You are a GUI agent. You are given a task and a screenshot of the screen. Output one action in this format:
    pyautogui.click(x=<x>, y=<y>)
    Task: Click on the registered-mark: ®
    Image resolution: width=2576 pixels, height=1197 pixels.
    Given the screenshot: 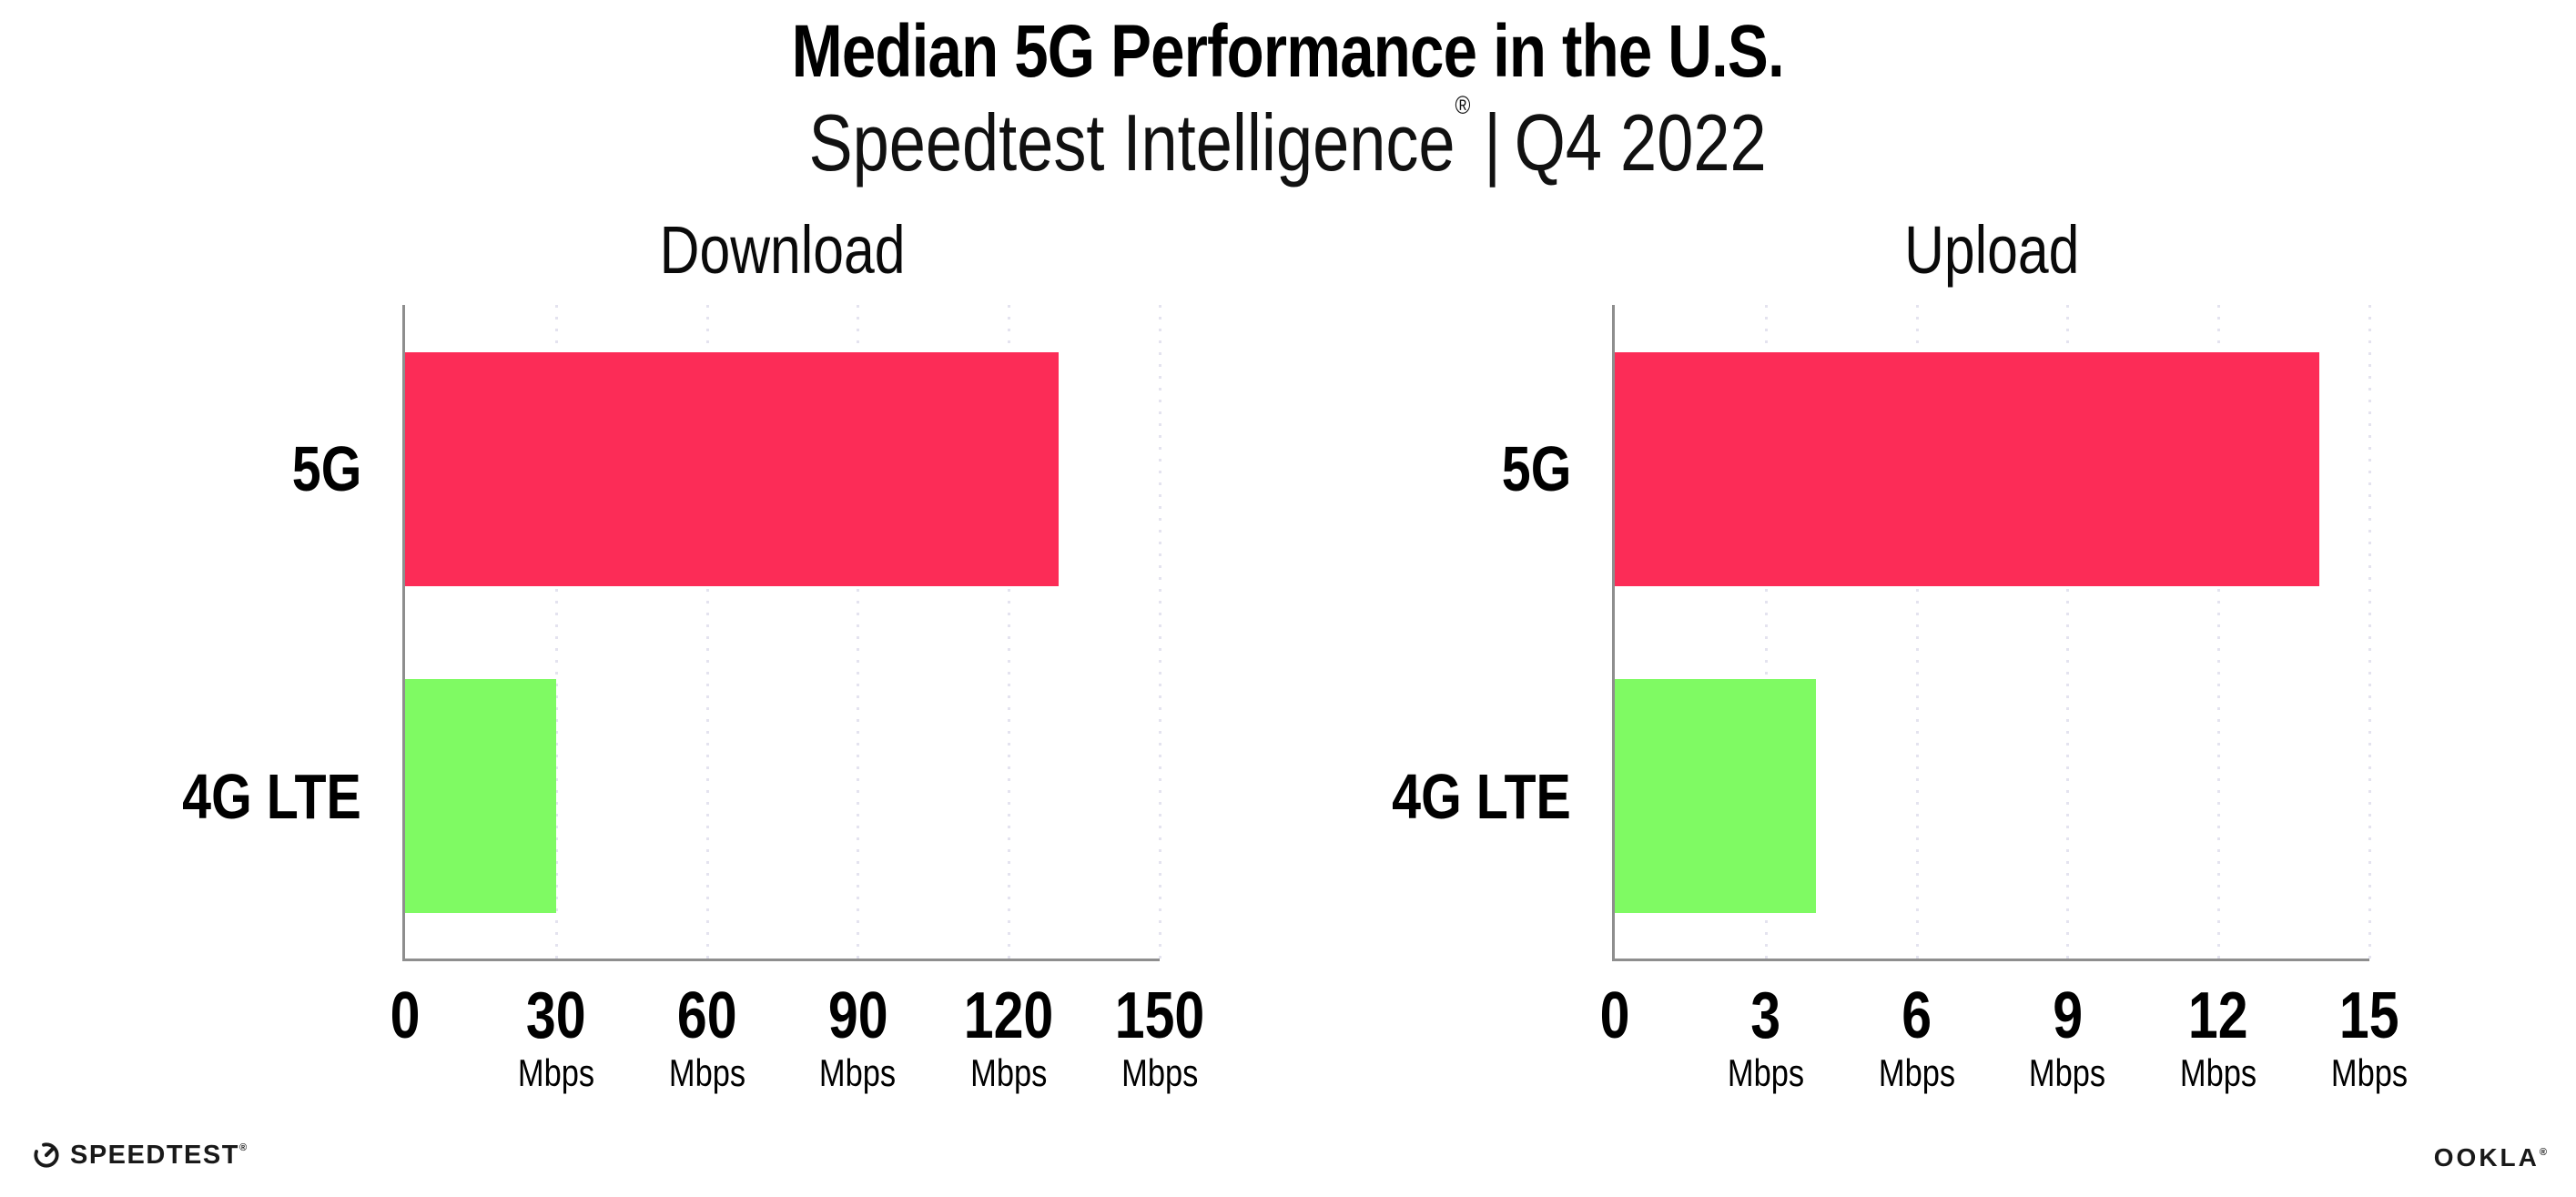 What is the action you would take?
    pyautogui.click(x=1463, y=105)
    